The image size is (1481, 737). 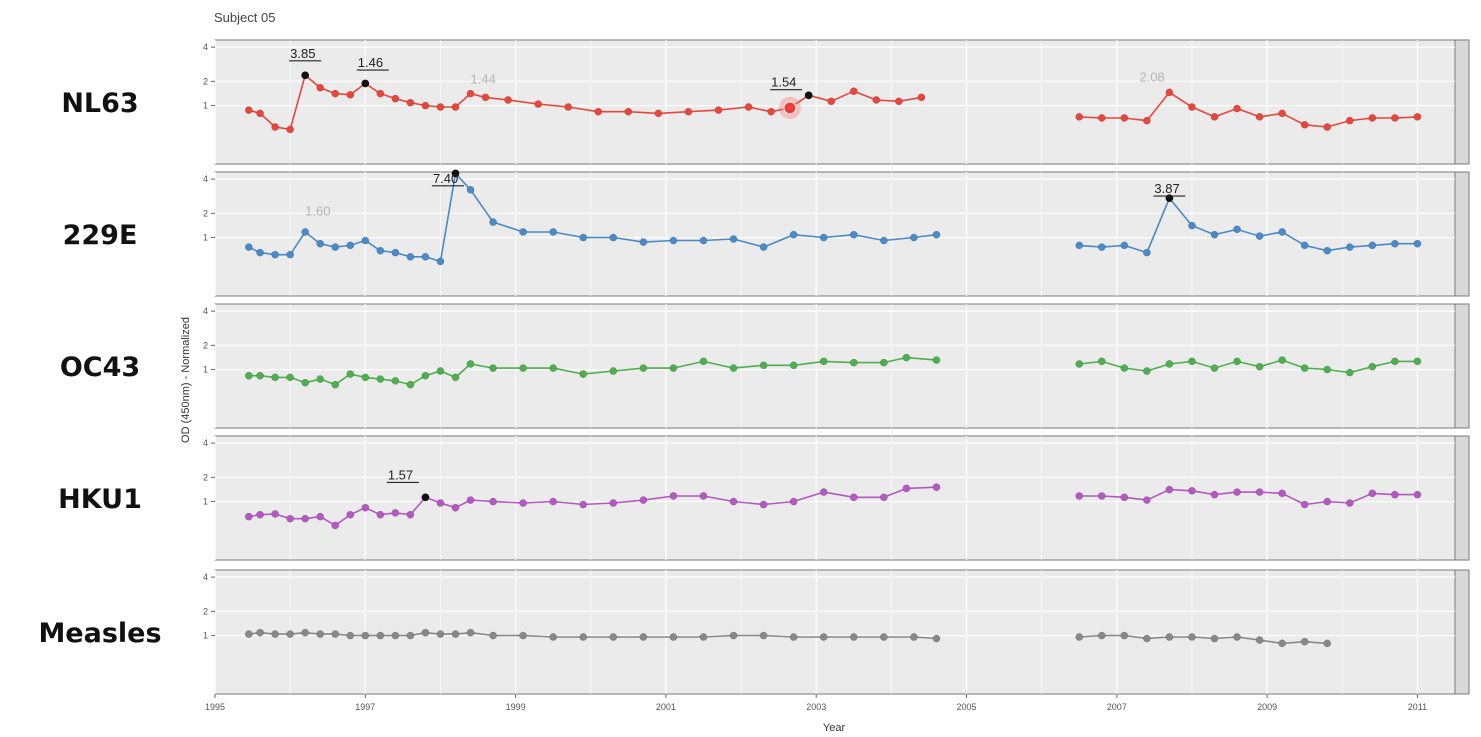 I want to click on peak-annotation: 1.44, so click(x=483, y=78).